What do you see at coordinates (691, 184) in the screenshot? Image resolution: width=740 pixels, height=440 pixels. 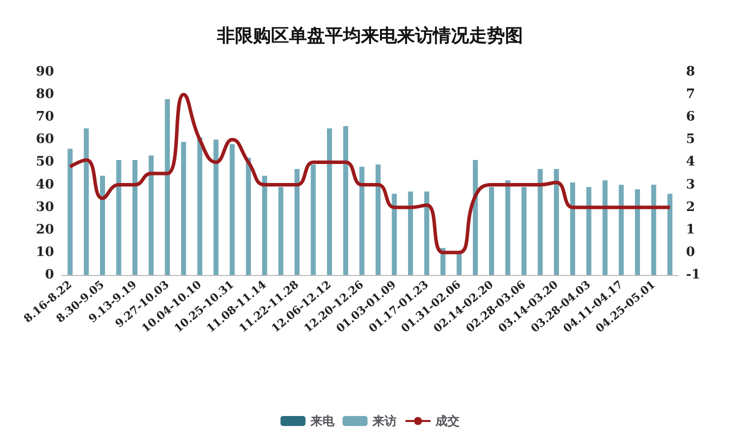 I see `y2-tick-label: 3` at bounding box center [691, 184].